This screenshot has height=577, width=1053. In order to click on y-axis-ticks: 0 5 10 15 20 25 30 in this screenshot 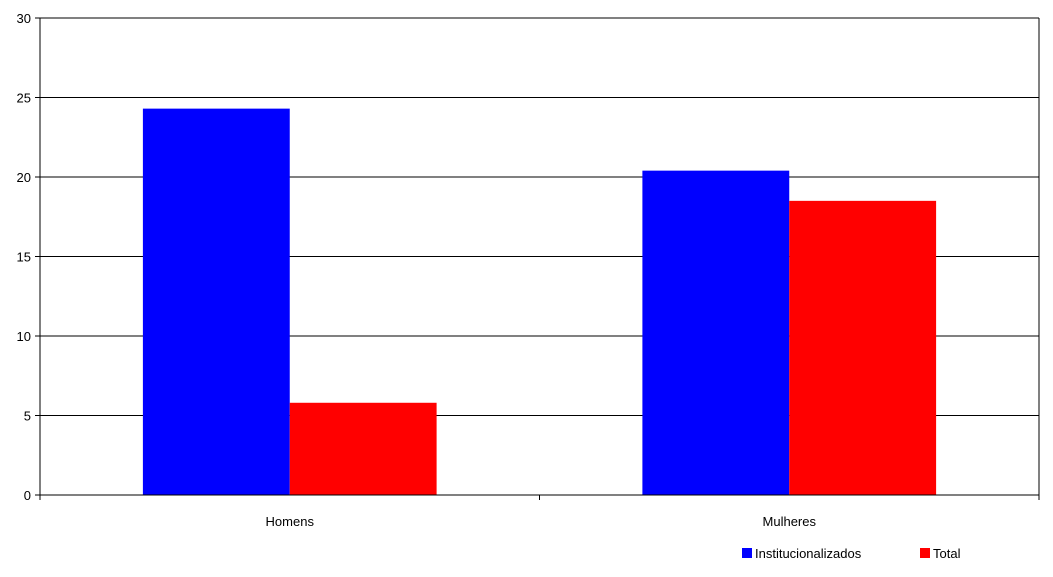, I will do `click(28, 257)`.